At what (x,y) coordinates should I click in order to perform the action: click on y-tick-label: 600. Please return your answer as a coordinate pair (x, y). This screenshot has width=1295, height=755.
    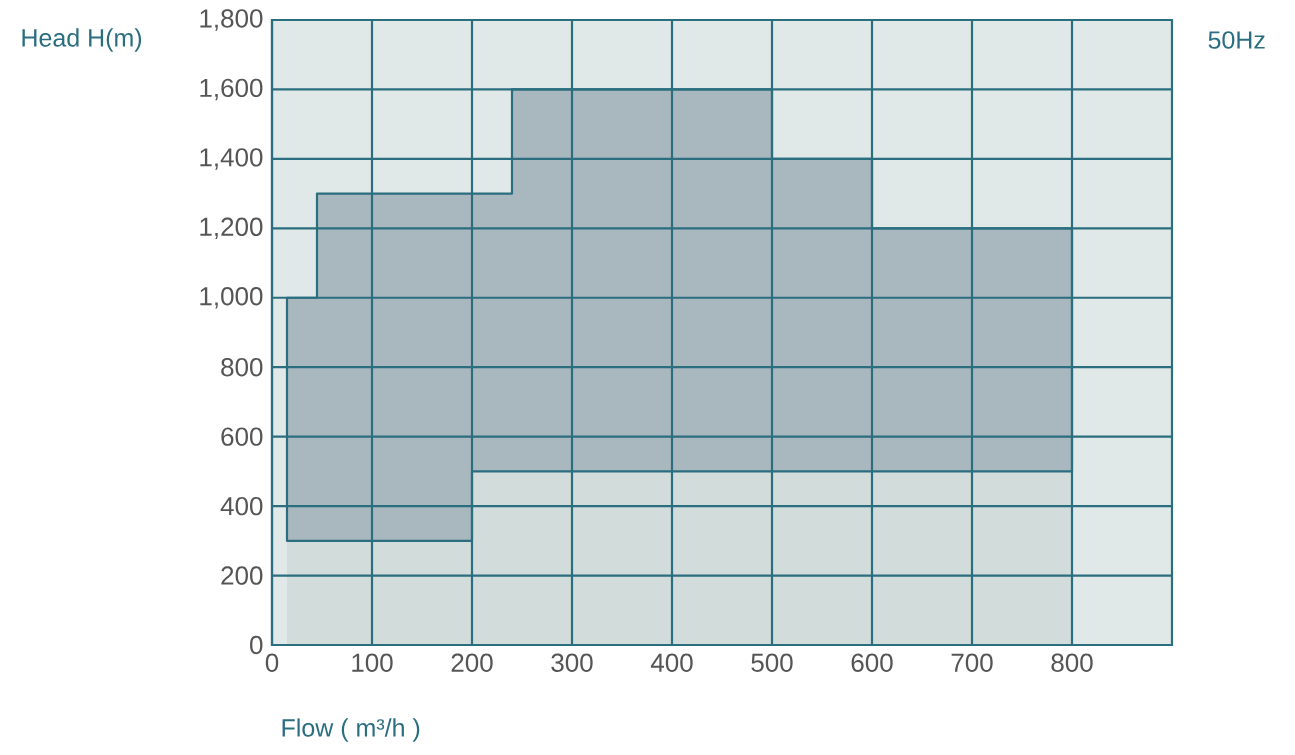
    Looking at the image, I should click on (242, 436).